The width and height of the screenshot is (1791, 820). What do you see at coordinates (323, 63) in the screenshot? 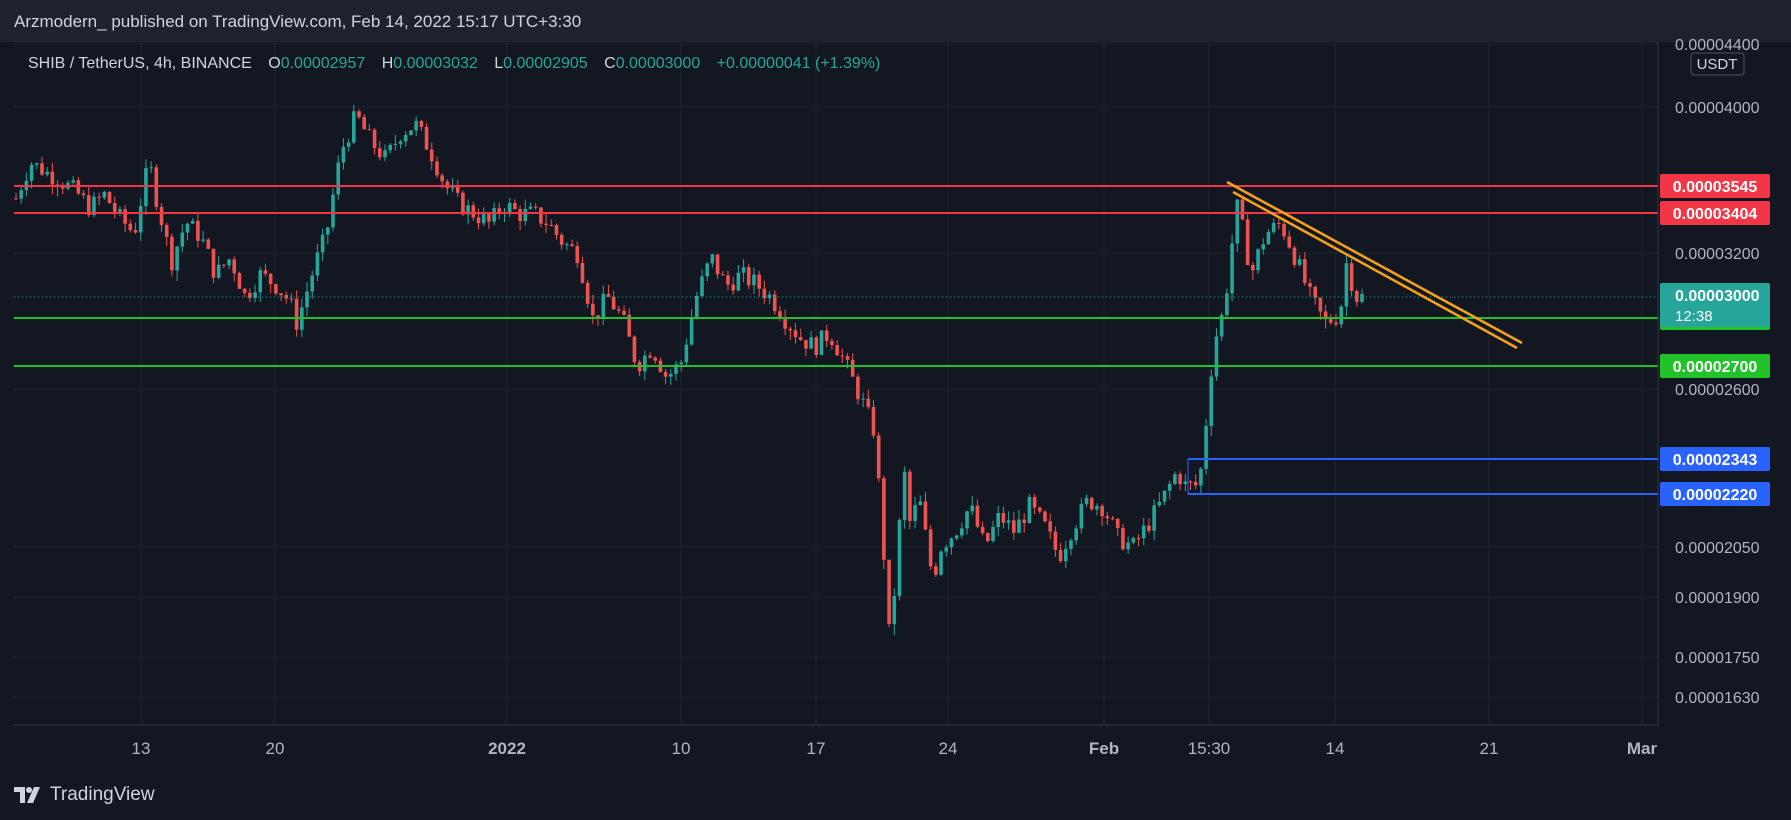
I see `open-value: 0.00002957` at bounding box center [323, 63].